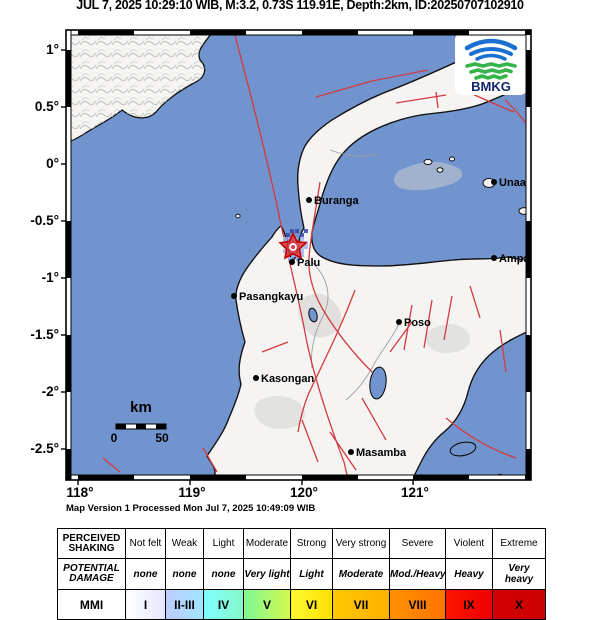 The image size is (600, 620). I want to click on damage-cell: Light, so click(311, 574).